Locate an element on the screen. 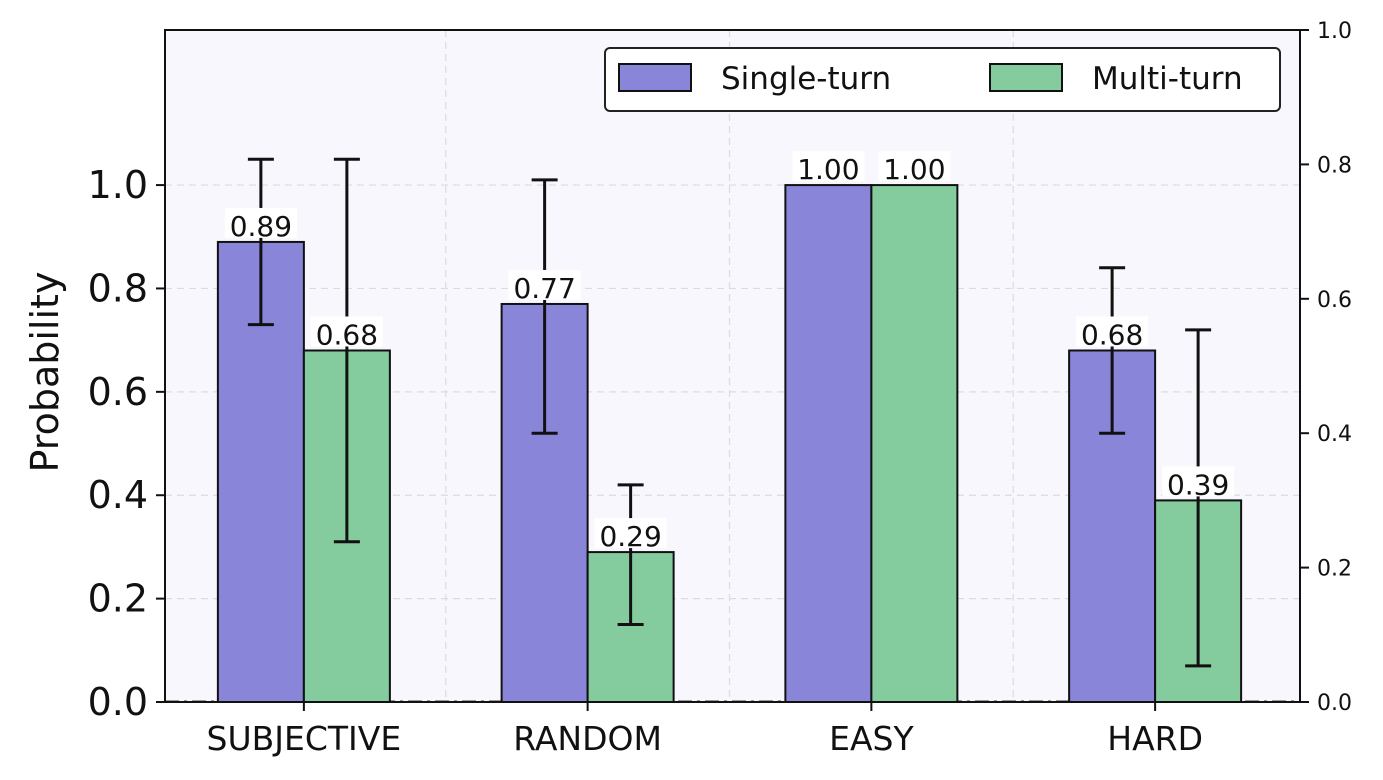  value-label: 0.29 is located at coordinates (630, 536).